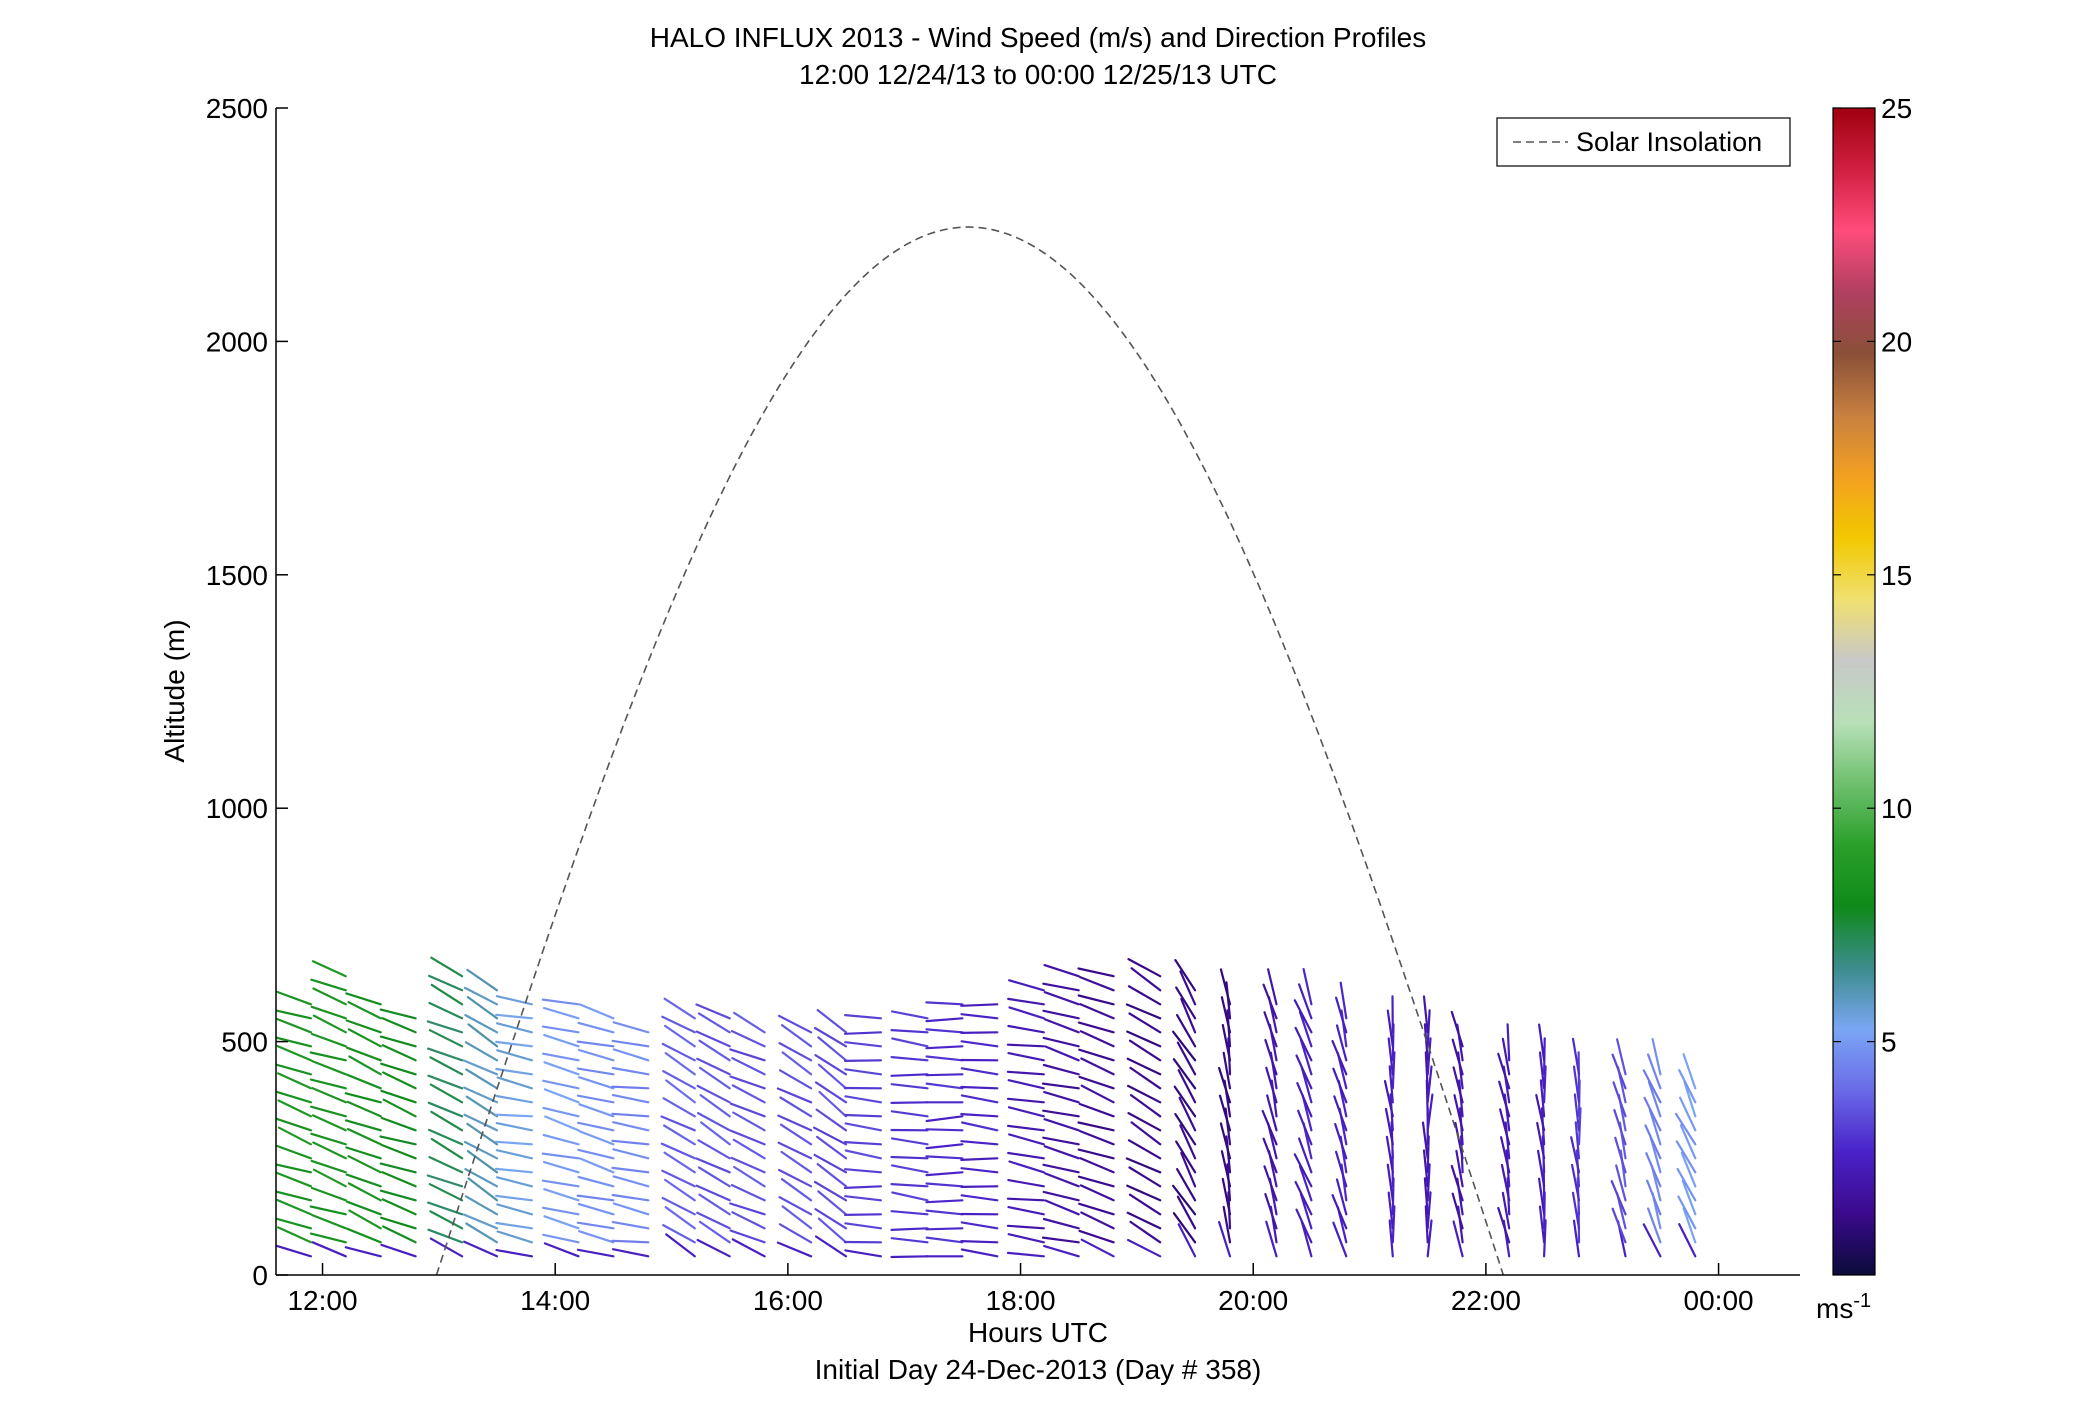 This screenshot has height=1425, width=2098. What do you see at coordinates (986, 1107) in the screenshot?
I see `wind-barbs` at bounding box center [986, 1107].